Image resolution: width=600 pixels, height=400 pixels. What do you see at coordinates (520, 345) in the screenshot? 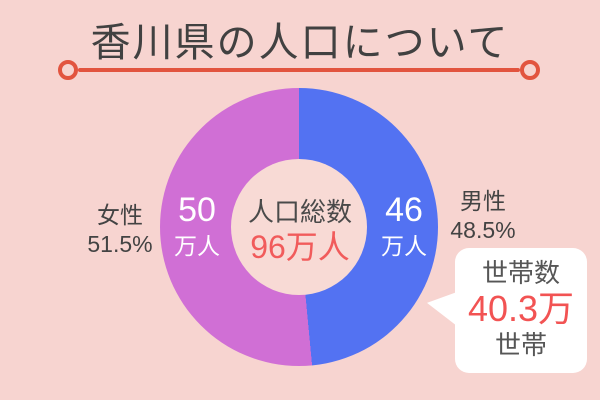
I see `households-unit: 世帯` at bounding box center [520, 345].